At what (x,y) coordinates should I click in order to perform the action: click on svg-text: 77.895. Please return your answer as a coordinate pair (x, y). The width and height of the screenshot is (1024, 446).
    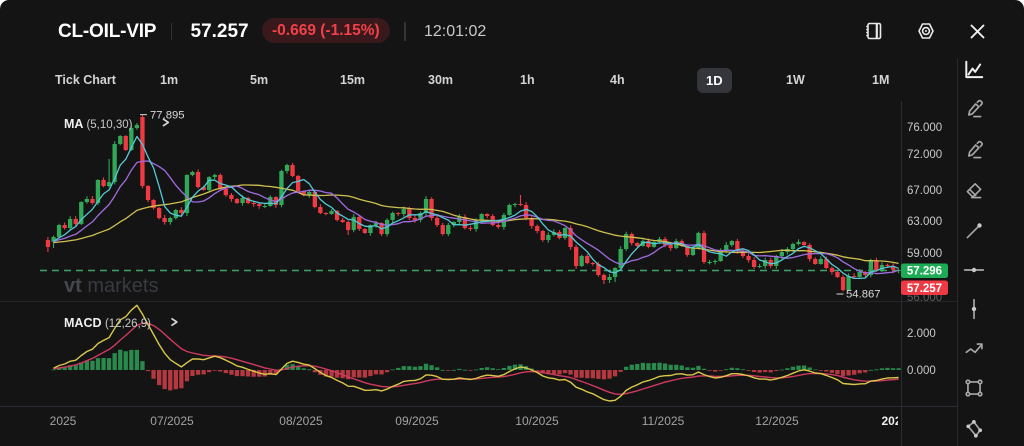
    Looking at the image, I should click on (167, 116).